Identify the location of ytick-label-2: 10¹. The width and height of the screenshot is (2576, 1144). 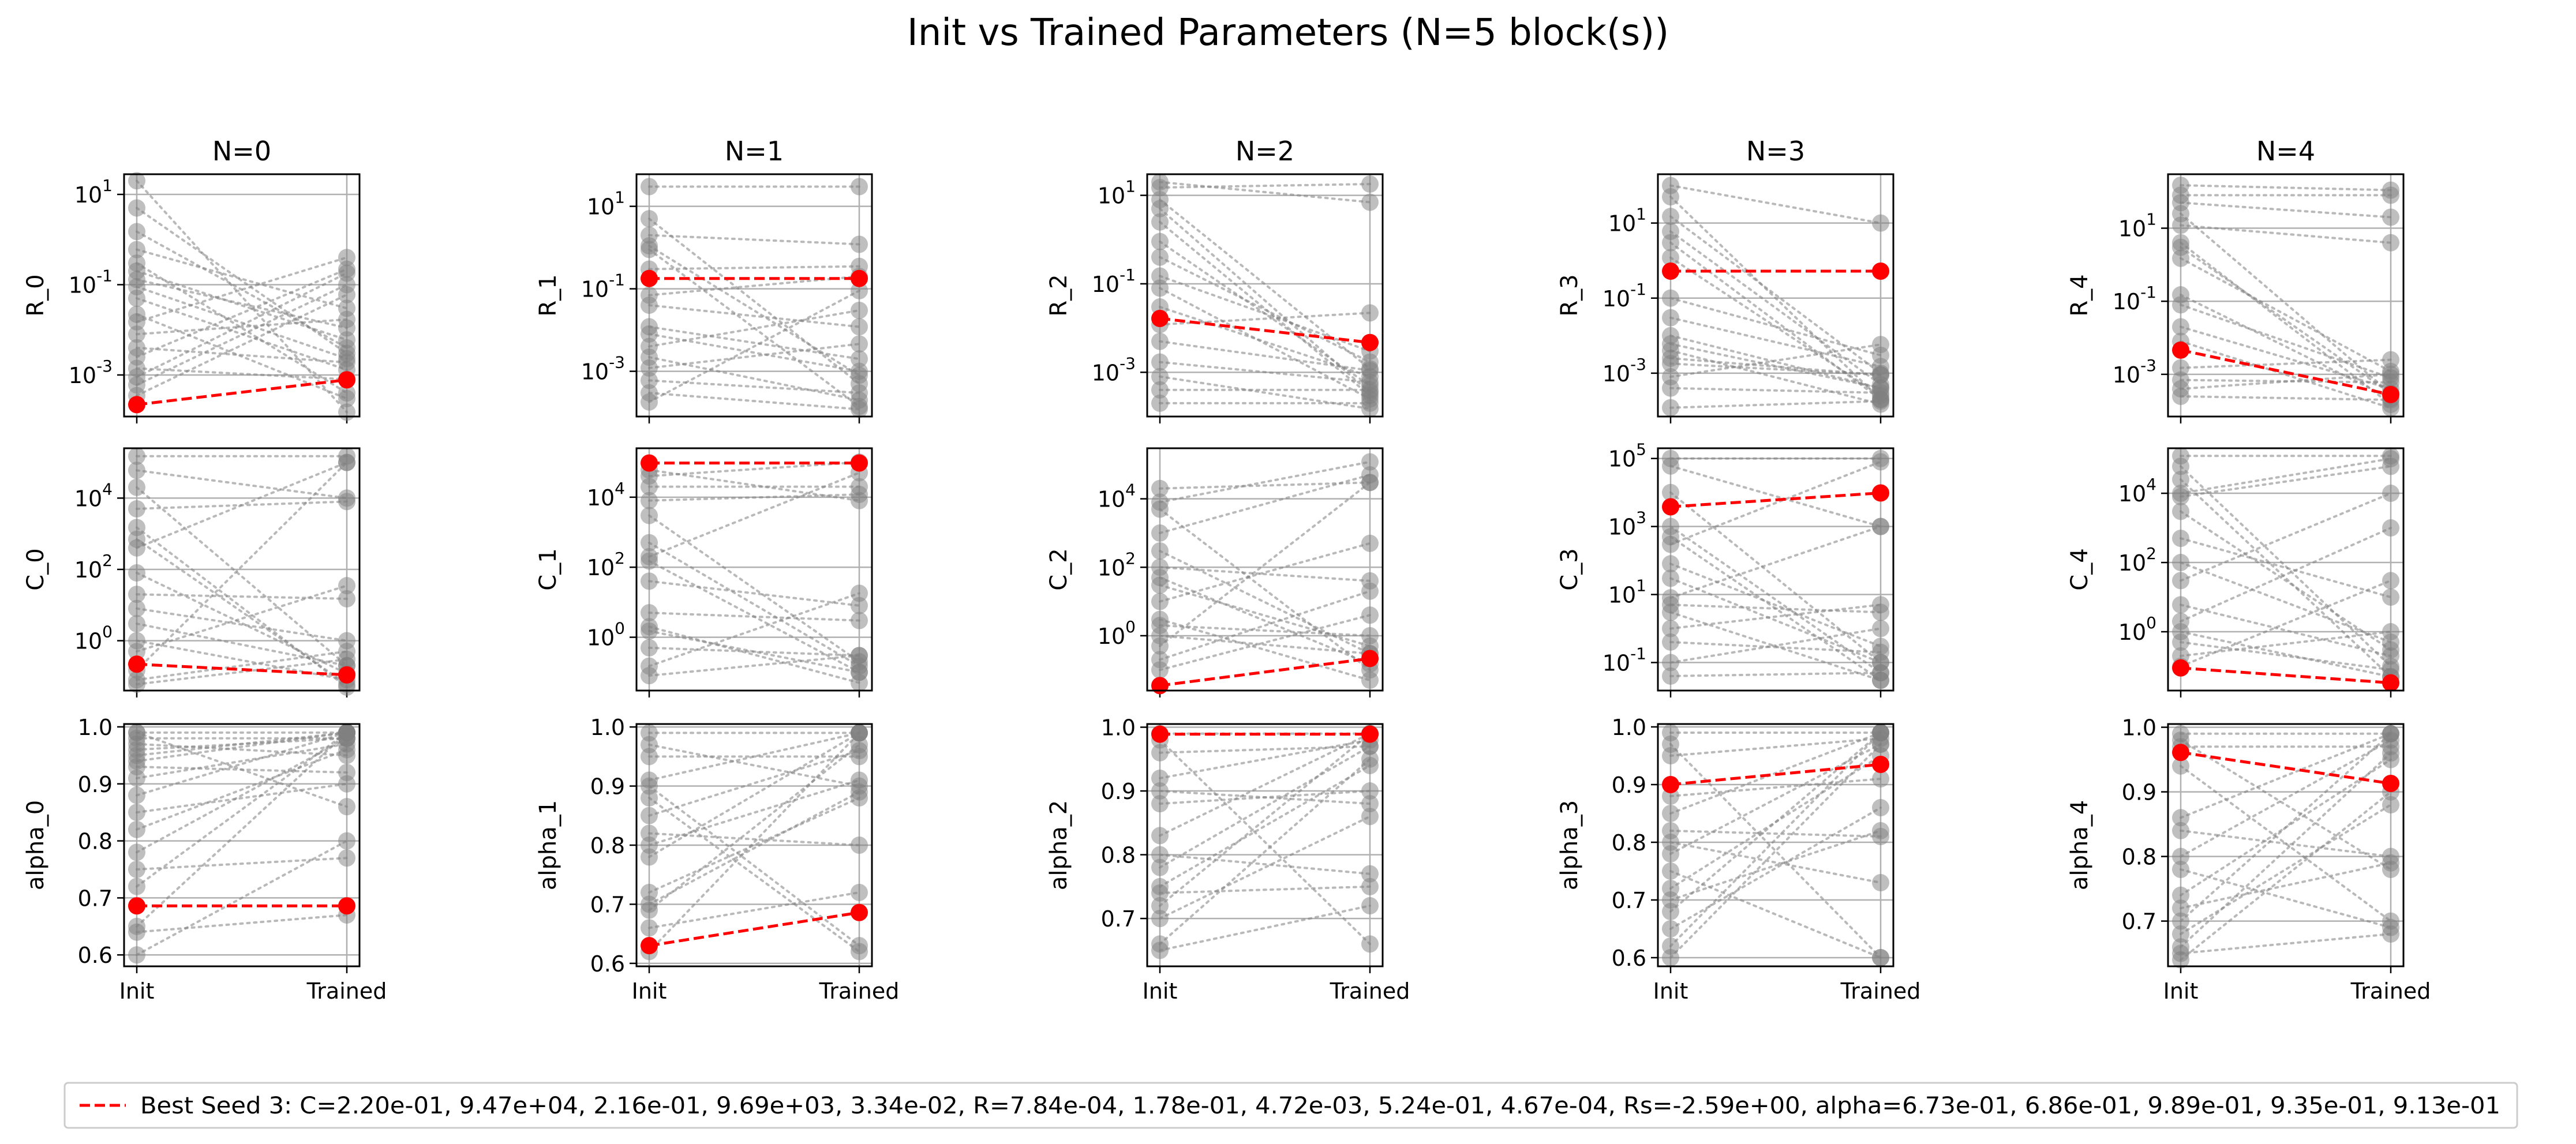
(1627, 592).